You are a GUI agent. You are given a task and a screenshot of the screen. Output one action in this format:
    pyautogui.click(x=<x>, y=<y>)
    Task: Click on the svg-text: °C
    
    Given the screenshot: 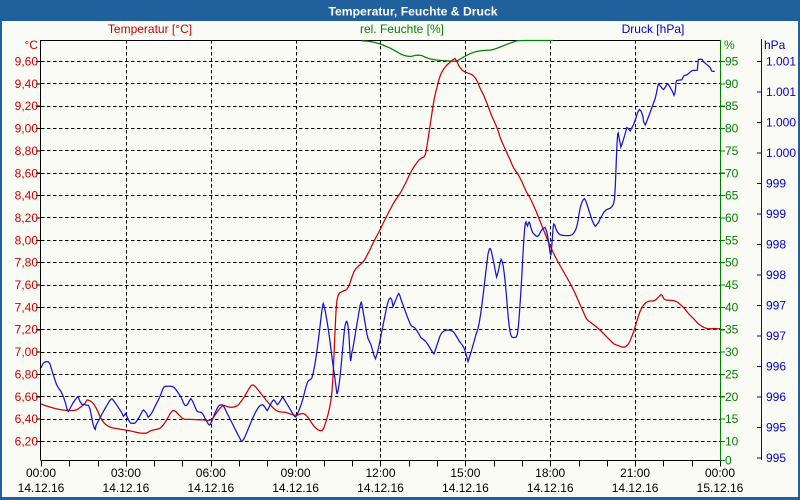 What is the action you would take?
    pyautogui.click(x=32, y=45)
    